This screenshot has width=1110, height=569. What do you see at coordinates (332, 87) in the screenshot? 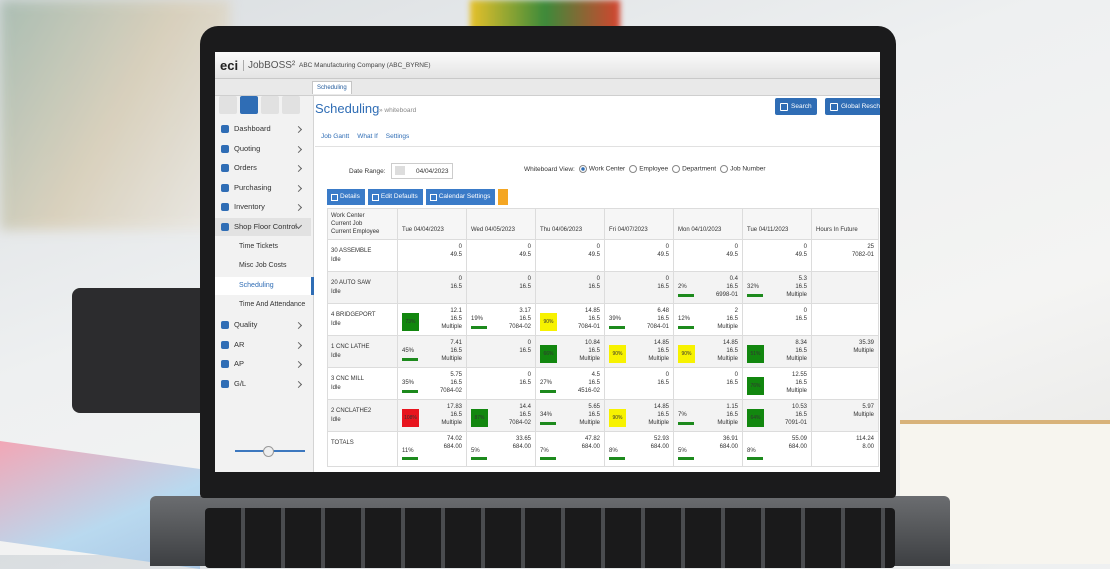
I see `tab: Scheduling` at bounding box center [332, 87].